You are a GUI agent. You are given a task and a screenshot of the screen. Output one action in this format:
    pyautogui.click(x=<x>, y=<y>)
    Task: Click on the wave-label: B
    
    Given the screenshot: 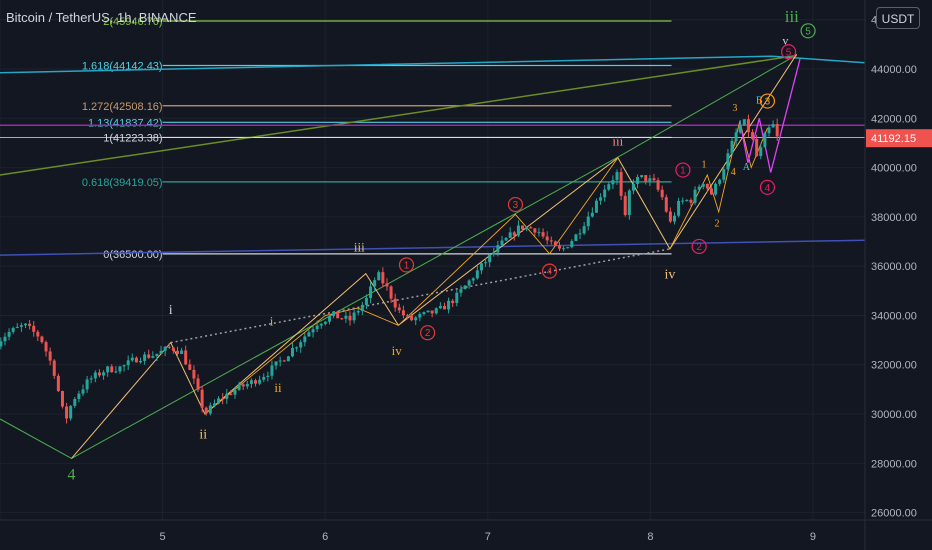 What is the action you would take?
    pyautogui.click(x=759, y=101)
    